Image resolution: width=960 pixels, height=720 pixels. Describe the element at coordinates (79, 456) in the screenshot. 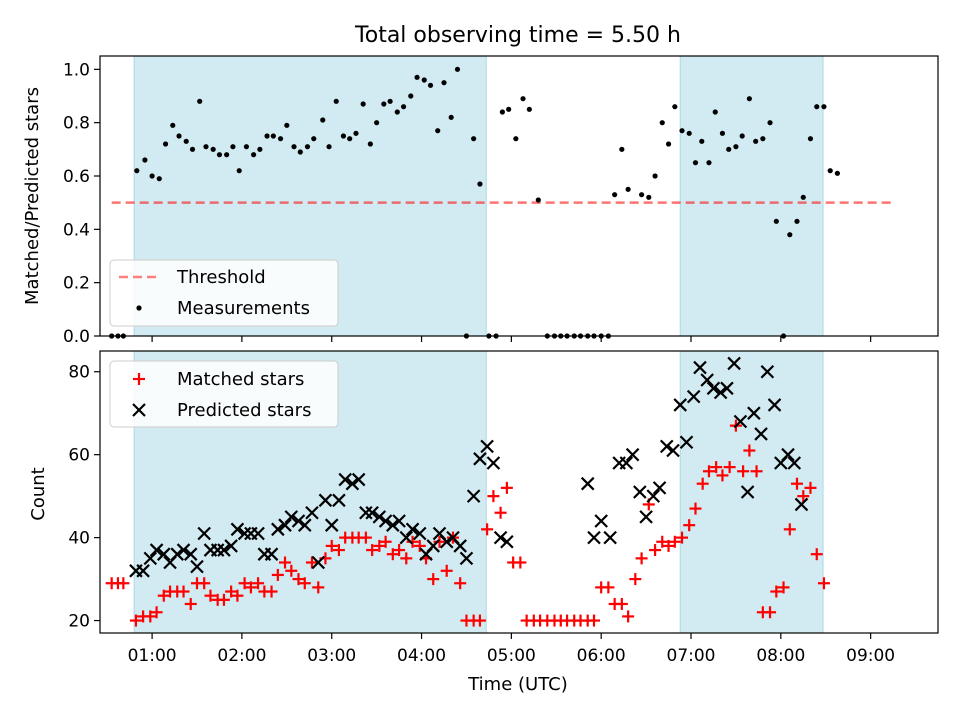

I see `y-tick-label: 60` at that location.